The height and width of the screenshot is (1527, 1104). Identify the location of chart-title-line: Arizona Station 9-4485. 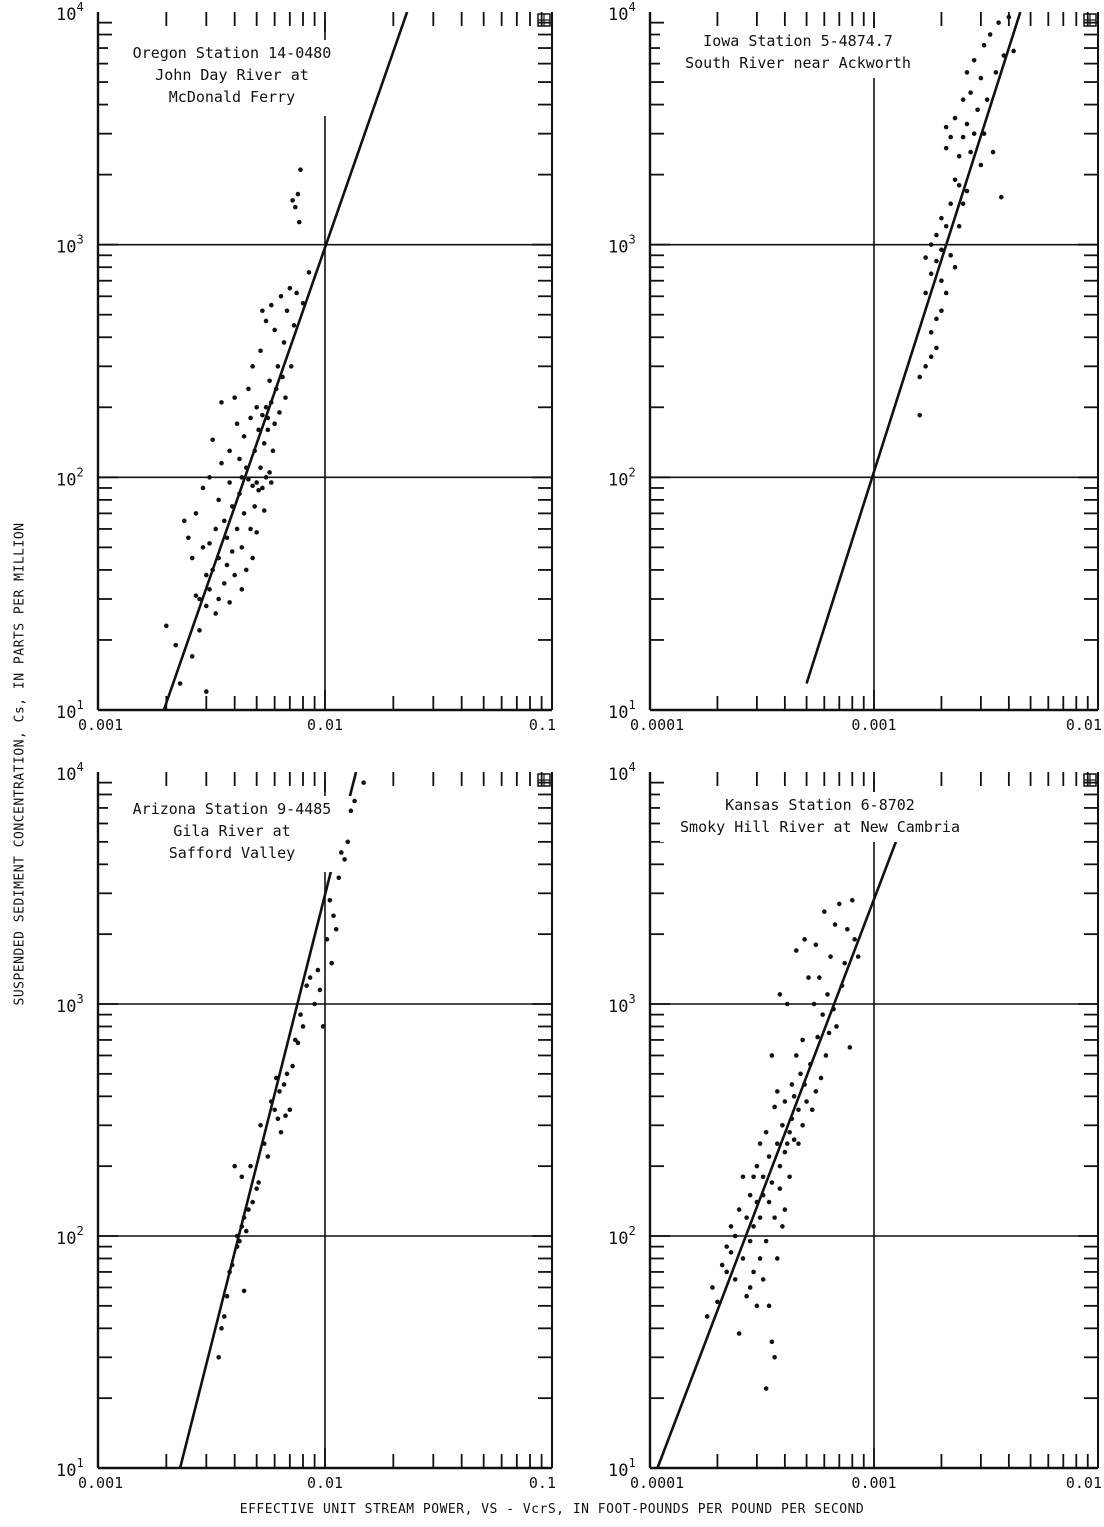
(232, 809).